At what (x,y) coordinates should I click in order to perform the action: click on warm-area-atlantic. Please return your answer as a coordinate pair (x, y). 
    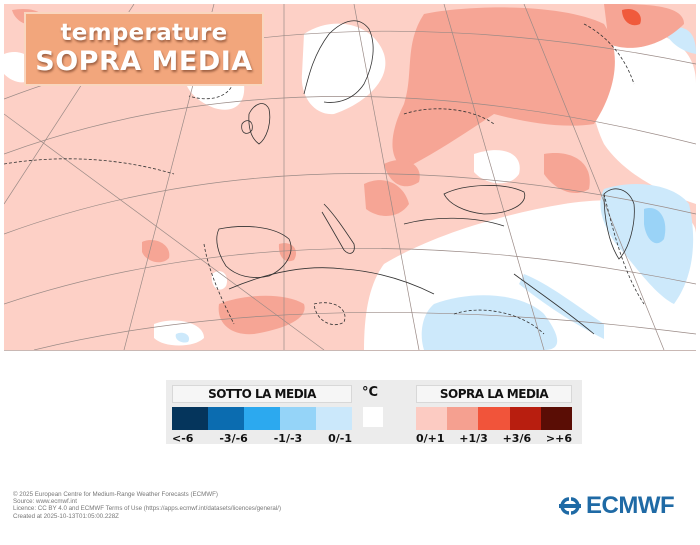
    Looking at the image, I should click on (156, 251).